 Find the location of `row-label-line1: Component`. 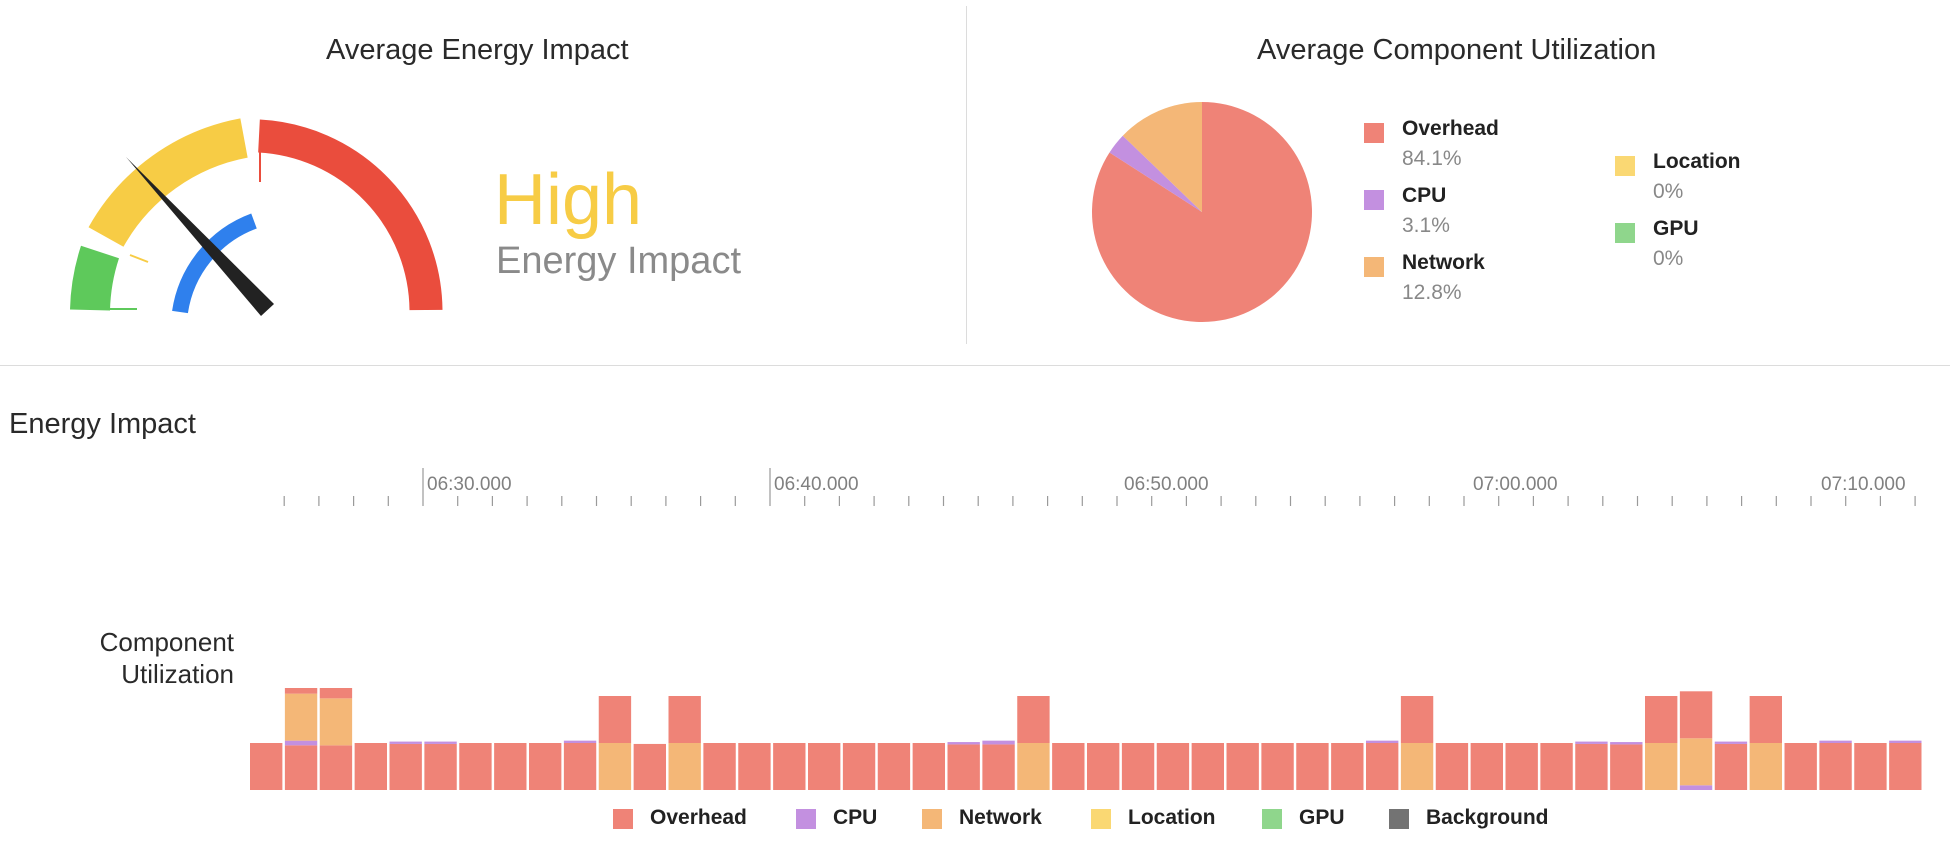

row-label-line1: Component is located at coordinates (166, 642).